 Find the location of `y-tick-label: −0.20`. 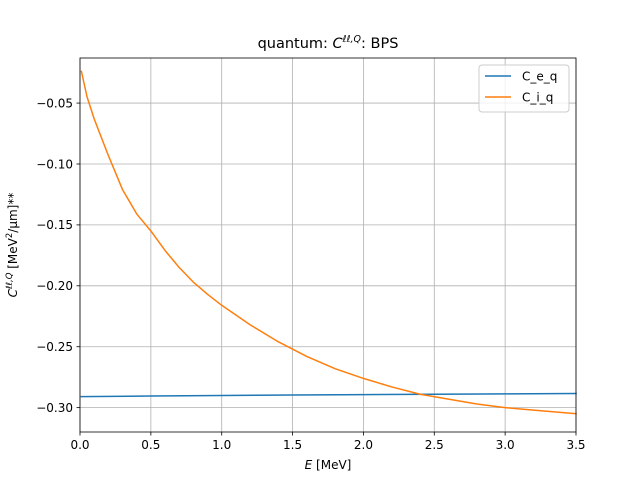

y-tick-label: −0.20 is located at coordinates (54, 286).